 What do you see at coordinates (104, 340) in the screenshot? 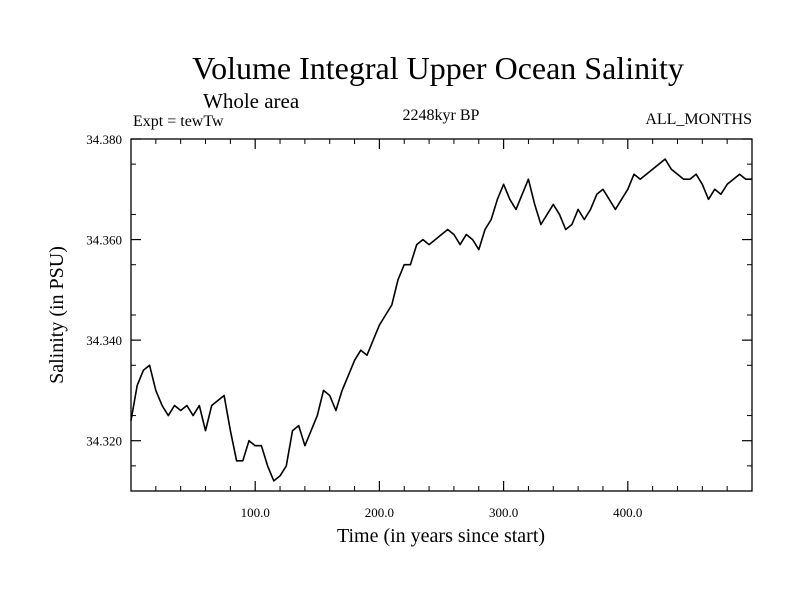
I see `y-tick-label: 34.340` at bounding box center [104, 340].